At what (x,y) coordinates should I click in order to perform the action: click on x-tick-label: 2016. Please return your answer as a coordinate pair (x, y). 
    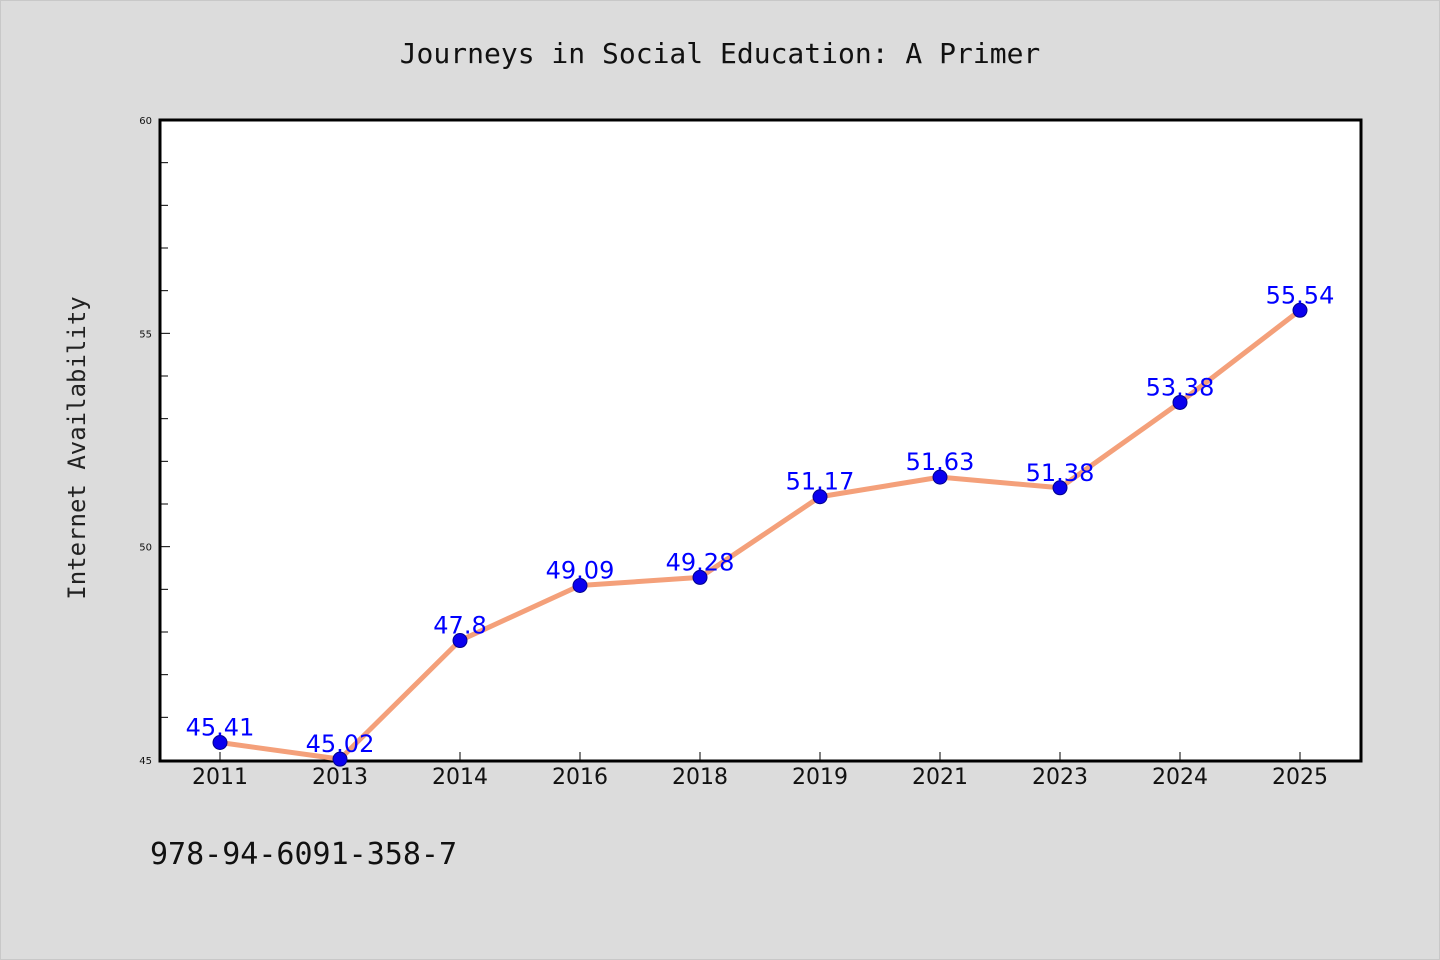
    Looking at the image, I should click on (580, 777).